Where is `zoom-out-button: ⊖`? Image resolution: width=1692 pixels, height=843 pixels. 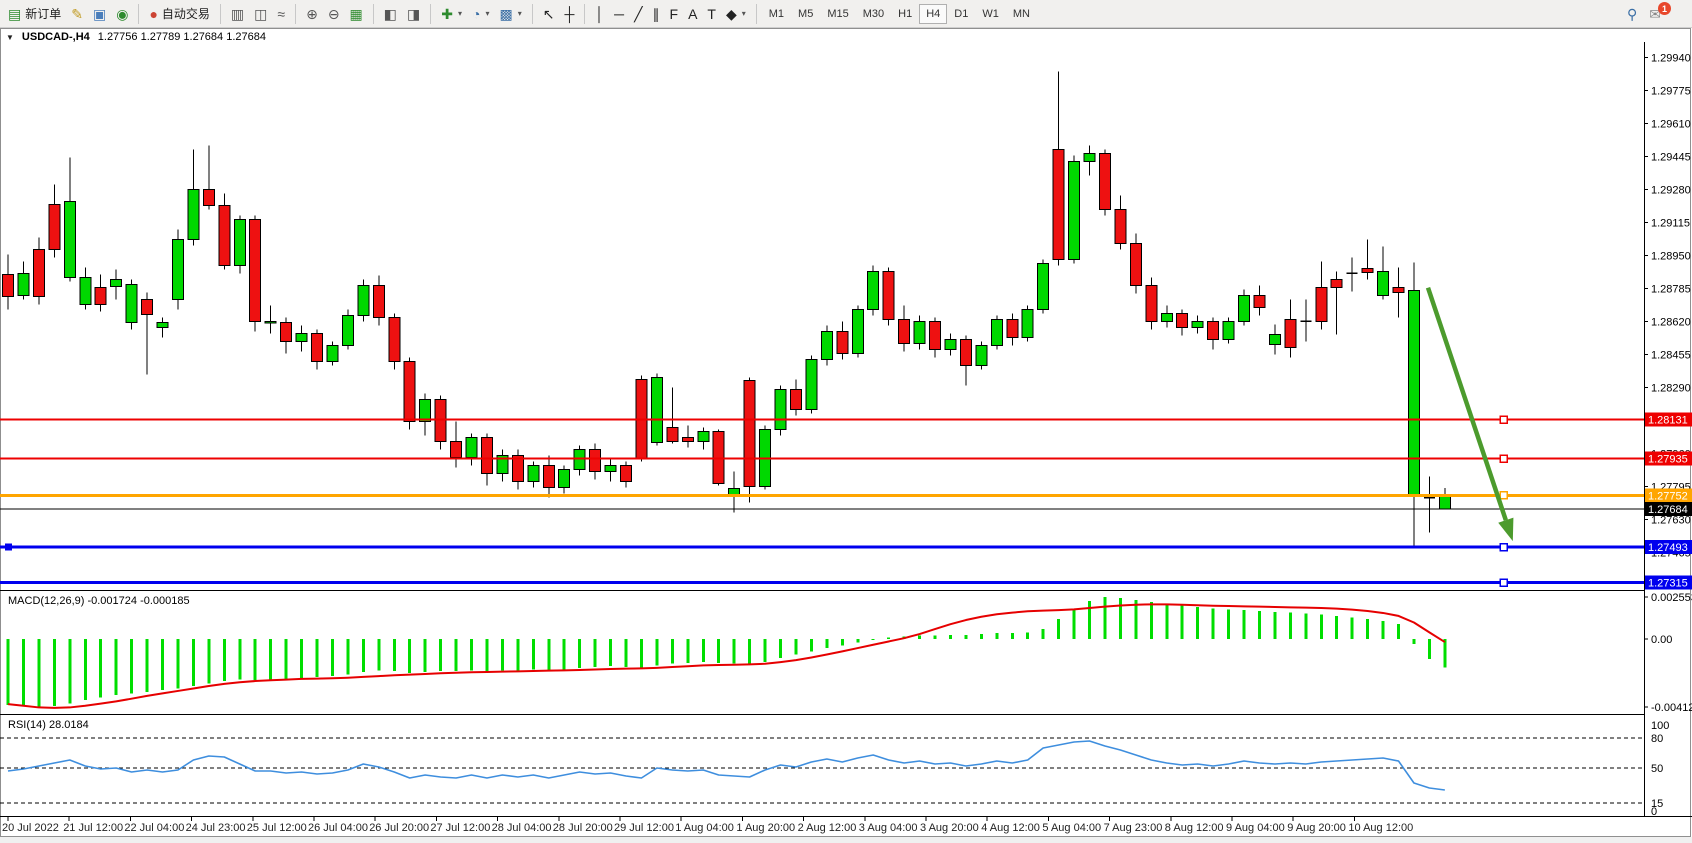
zoom-out-button: ⊖ is located at coordinates (334, 14).